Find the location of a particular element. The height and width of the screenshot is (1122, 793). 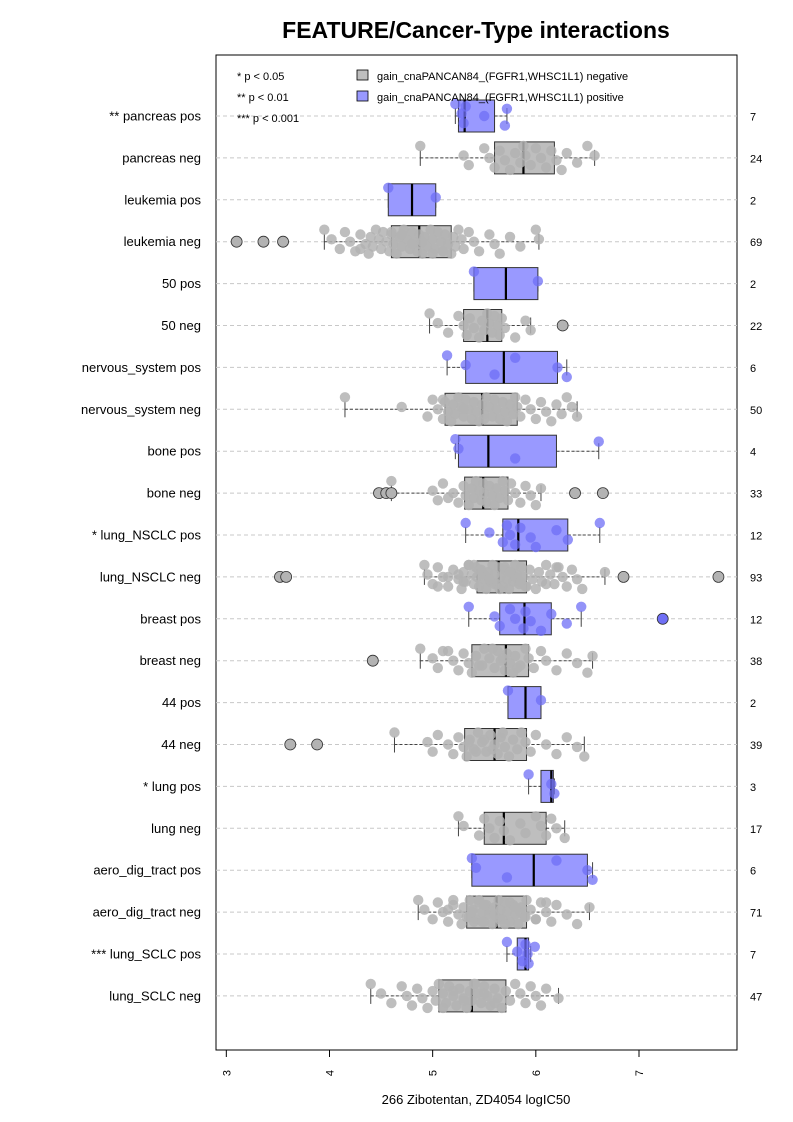

row-label: lung_SCLC neg is located at coordinates (155, 995).